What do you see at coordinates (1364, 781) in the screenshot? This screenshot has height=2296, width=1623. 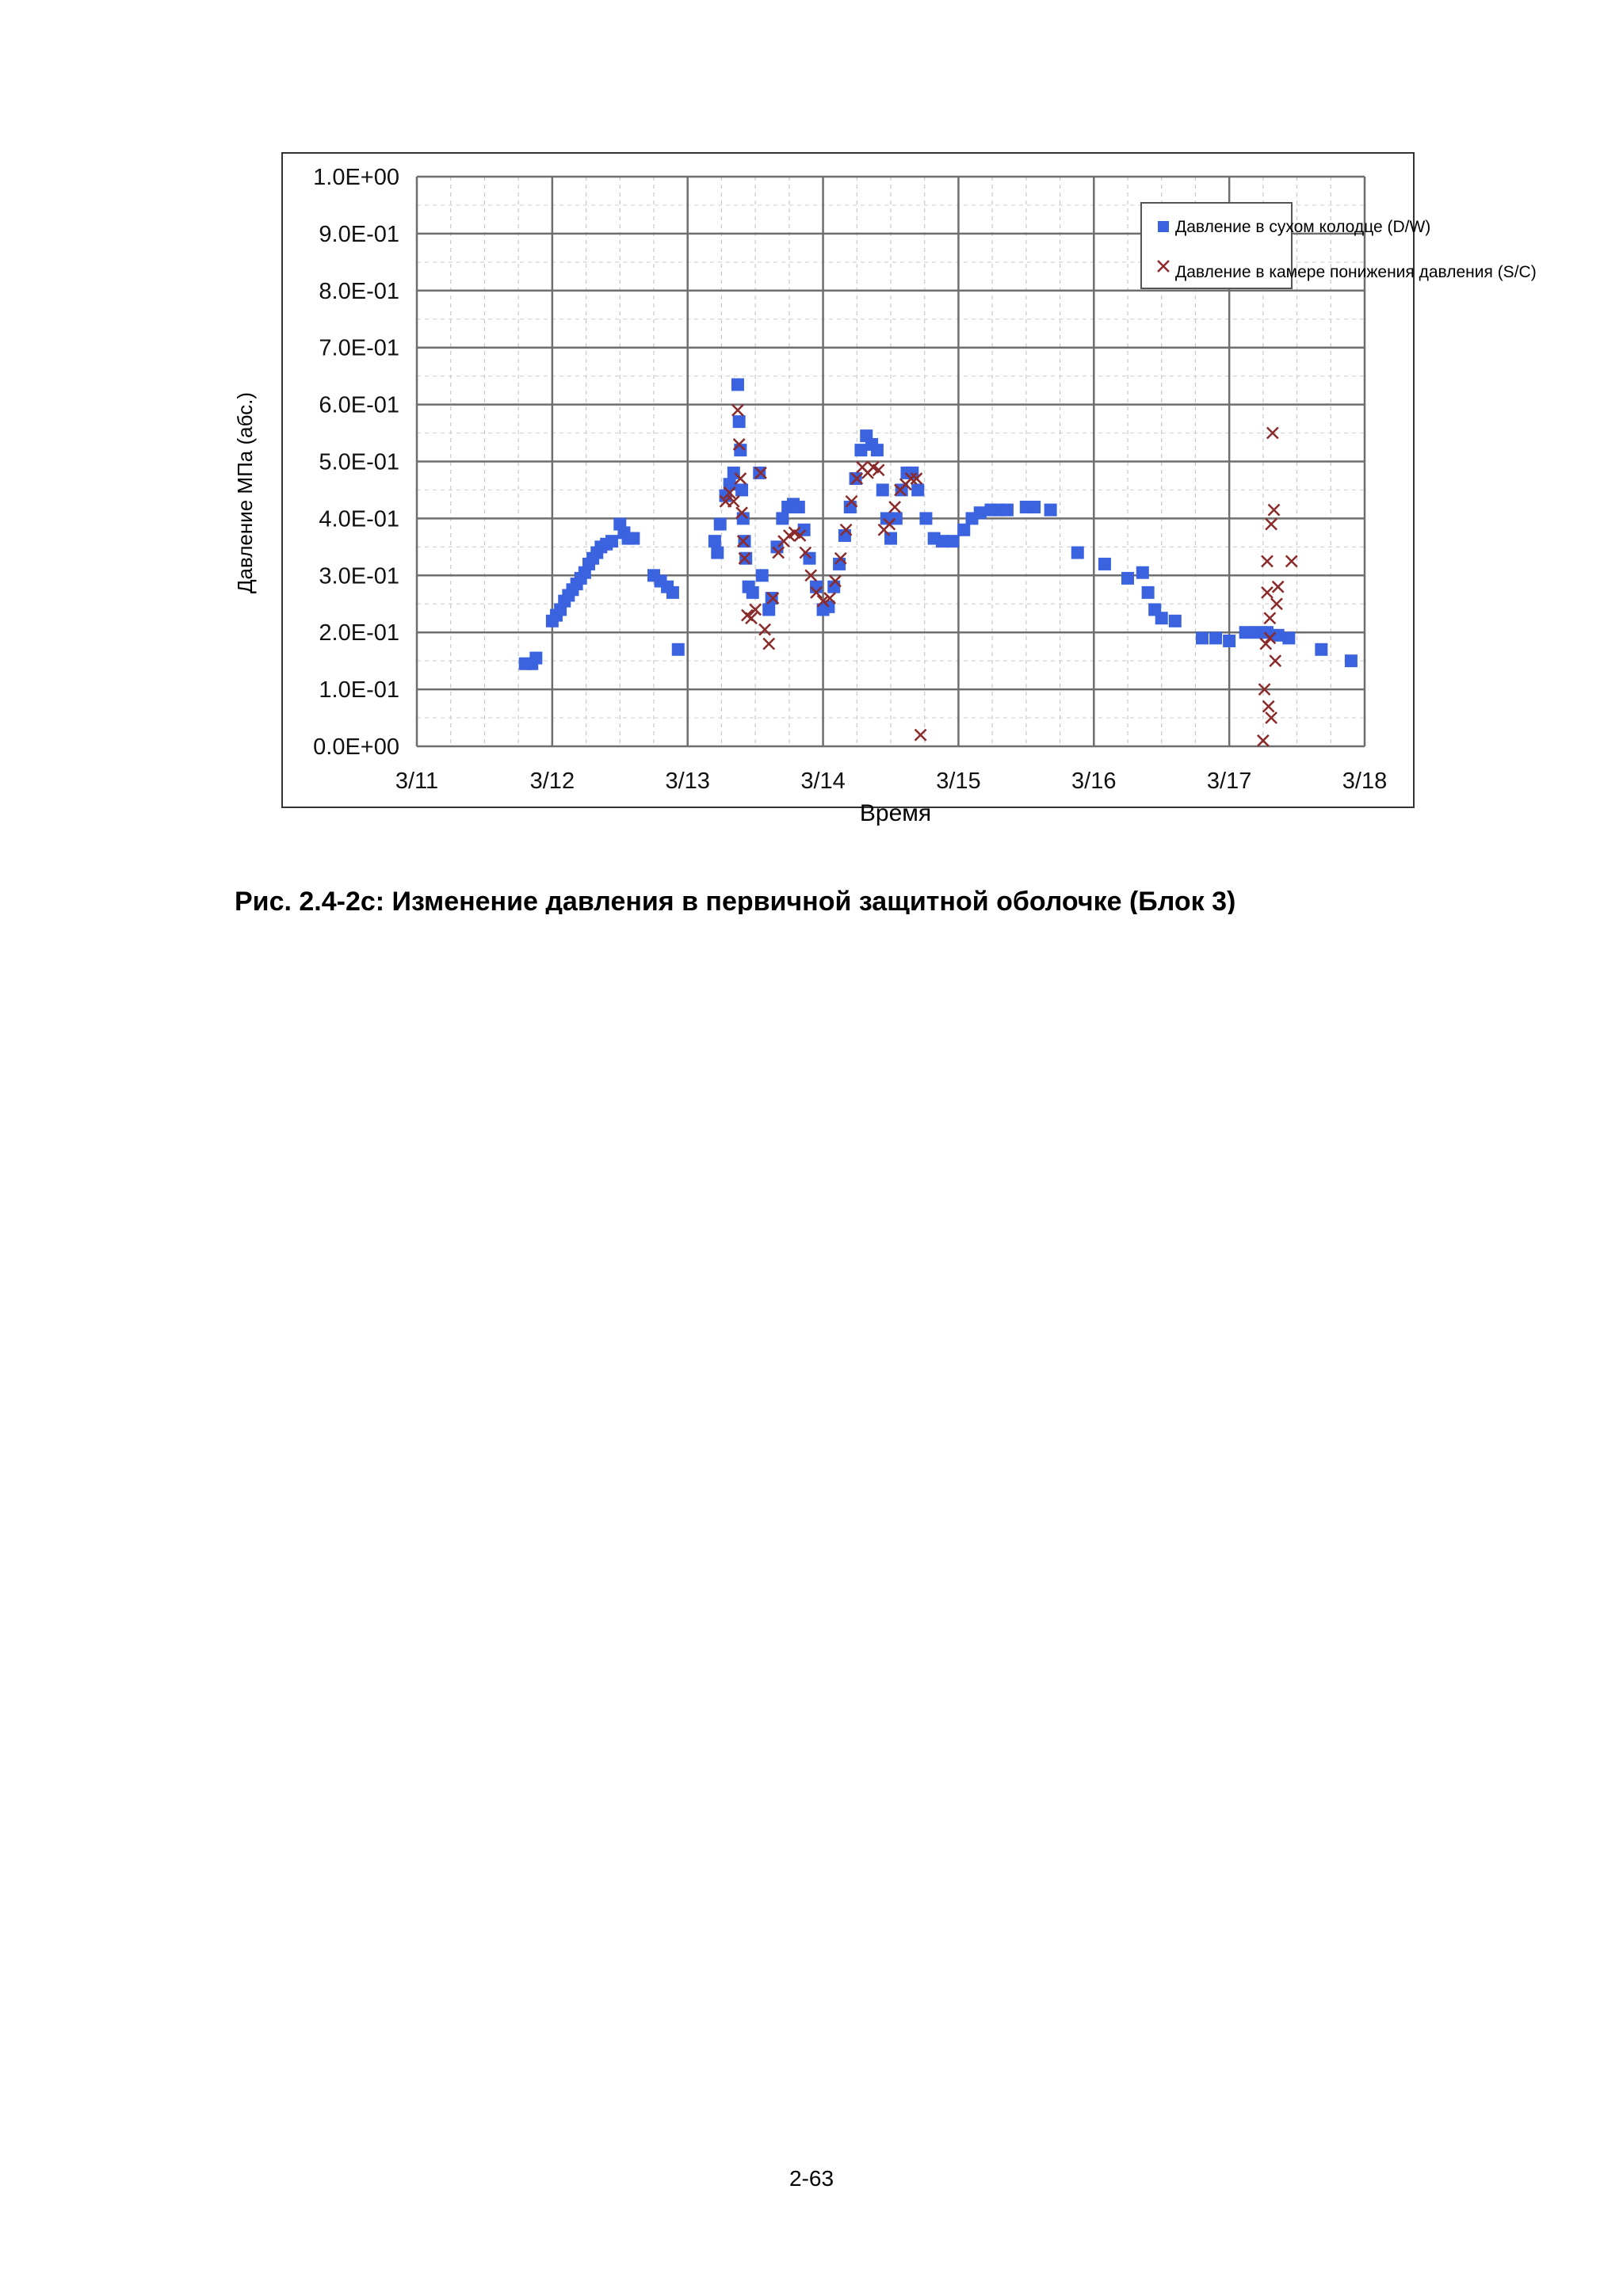 I see `x-tick-label: 3/18` at bounding box center [1364, 781].